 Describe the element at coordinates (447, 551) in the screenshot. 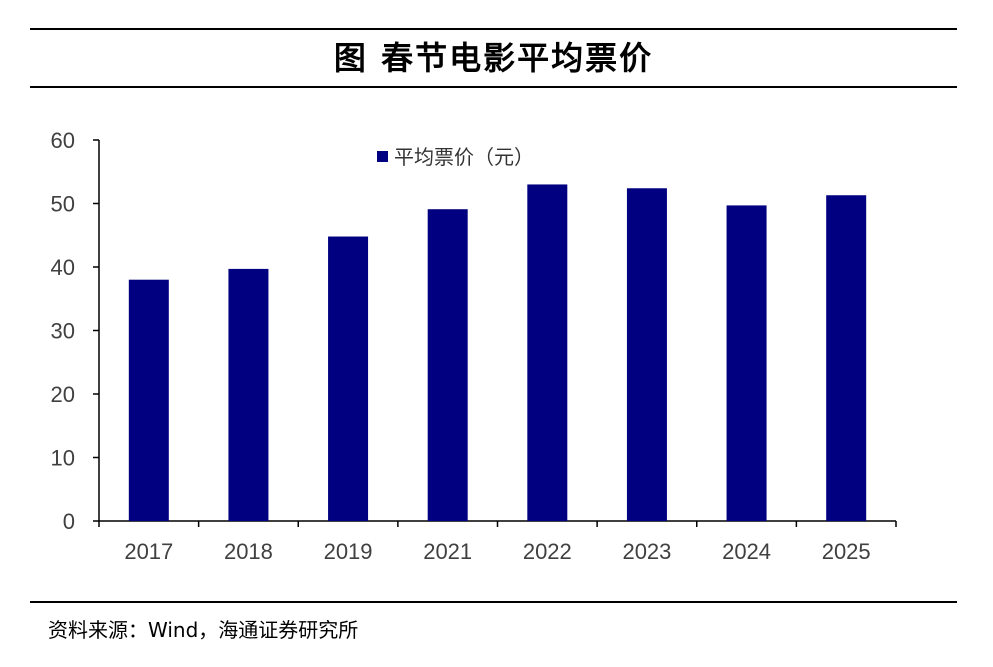

I see `x-tick-label: 2021` at that location.